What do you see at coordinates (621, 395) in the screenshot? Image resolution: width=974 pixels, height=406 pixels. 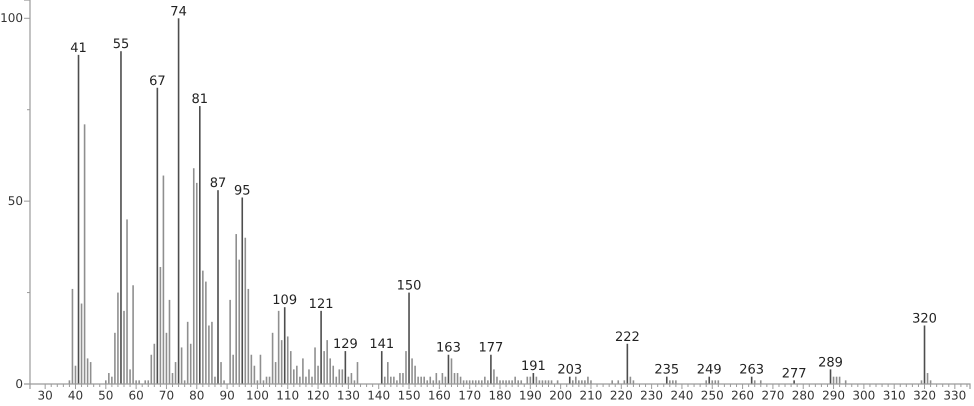 I see `x-tick-label: 220` at bounding box center [621, 395].